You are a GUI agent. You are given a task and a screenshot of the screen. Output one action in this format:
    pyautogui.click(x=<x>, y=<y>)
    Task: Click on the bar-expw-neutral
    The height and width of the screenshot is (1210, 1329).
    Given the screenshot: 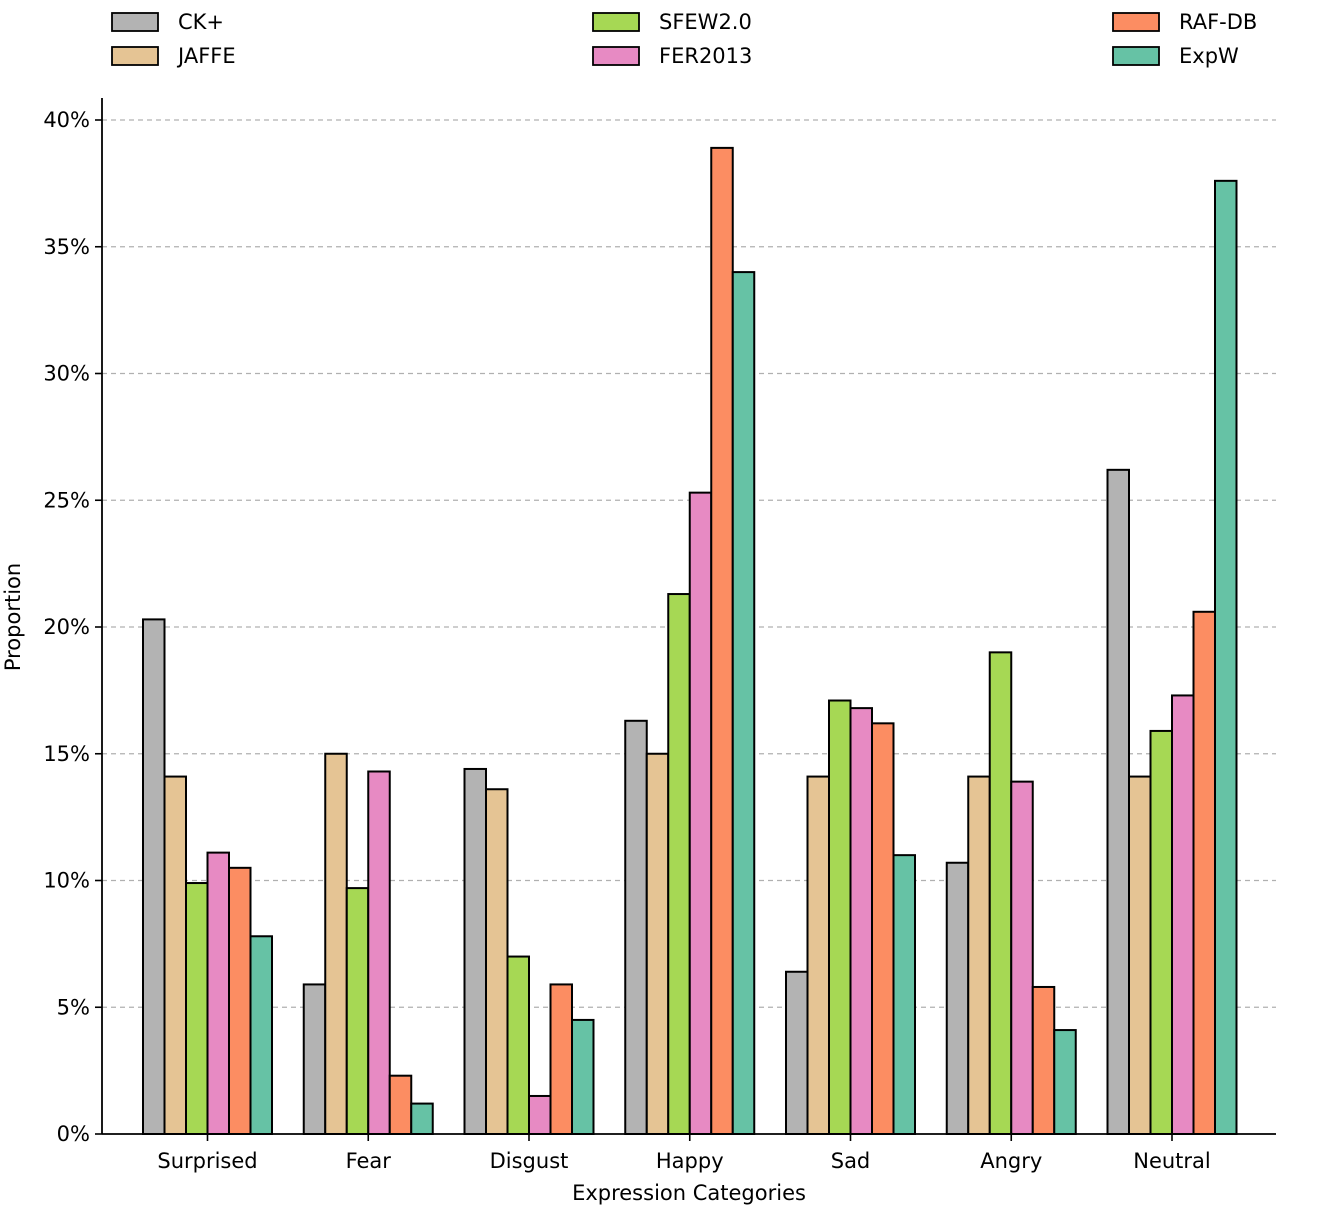 What is the action you would take?
    pyautogui.click(x=1226, y=657)
    